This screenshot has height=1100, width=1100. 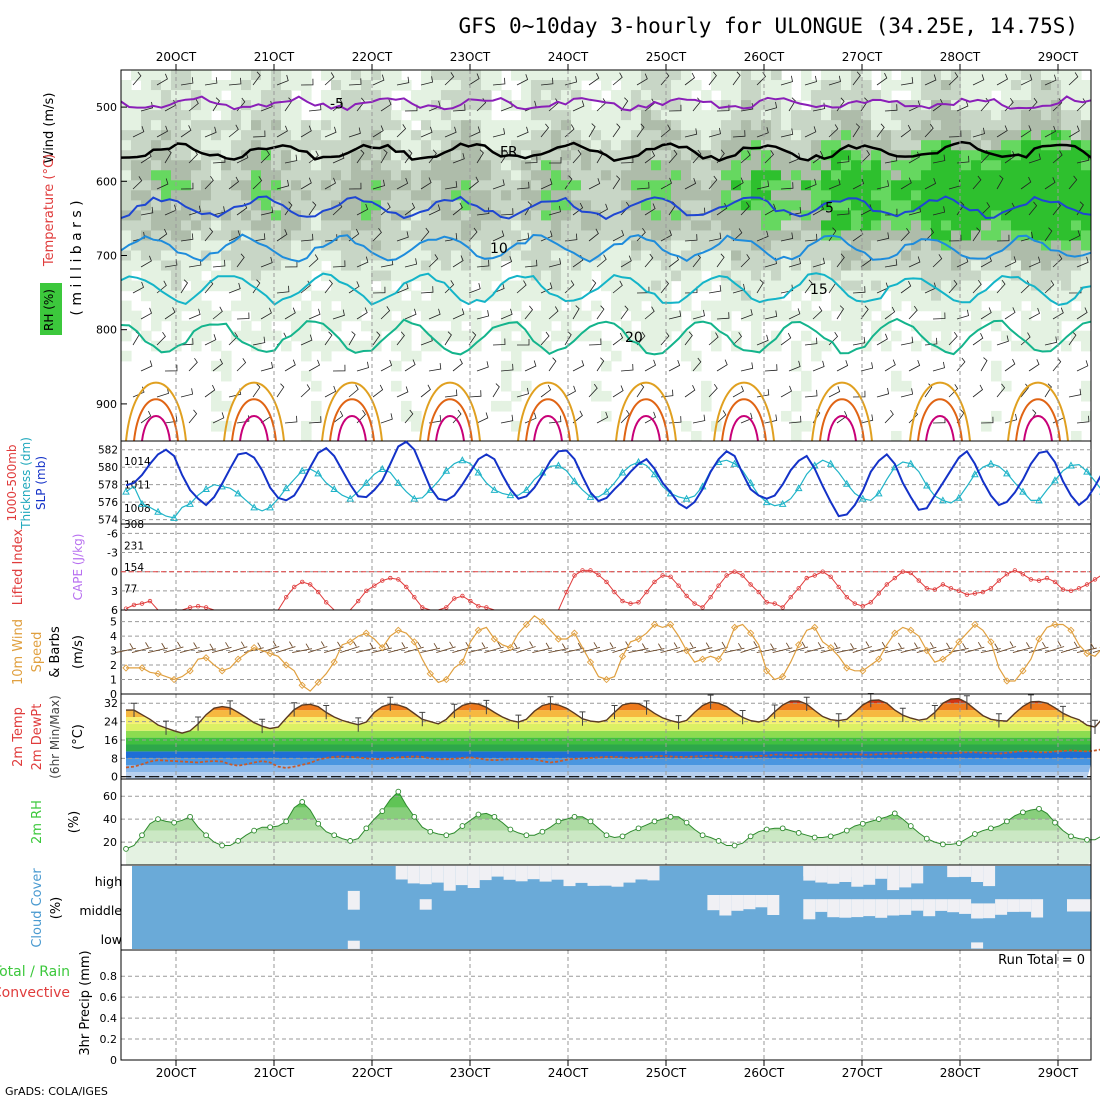 I want to click on thickness-point, so click(x=975, y=474).